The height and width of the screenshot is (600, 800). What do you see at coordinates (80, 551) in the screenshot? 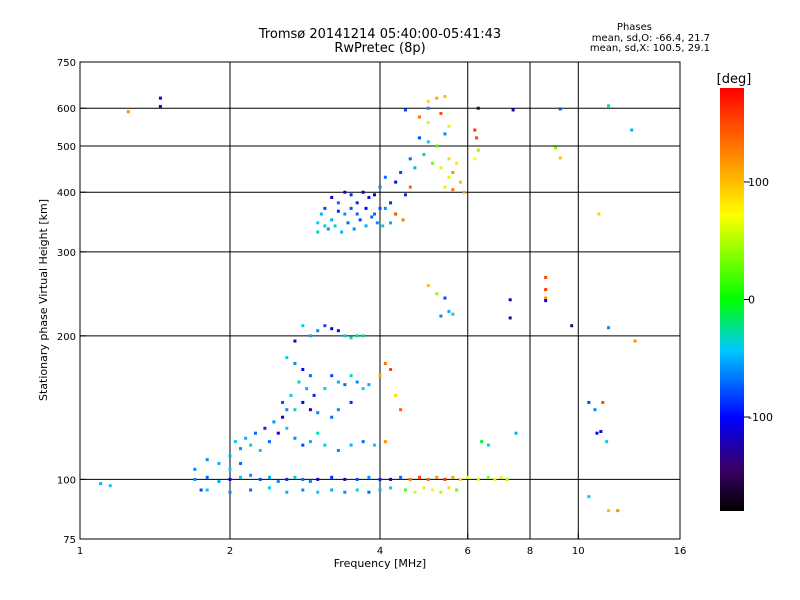
I see `x-tick-label: 1` at bounding box center [80, 551].